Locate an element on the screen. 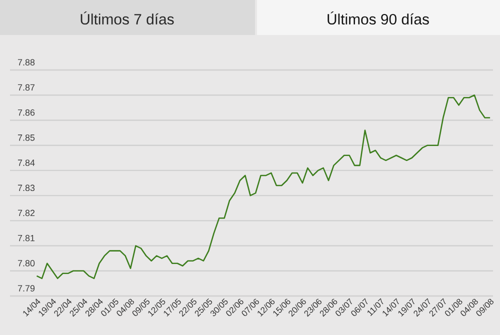  y-tick-label: 7.81 is located at coordinates (26, 238).